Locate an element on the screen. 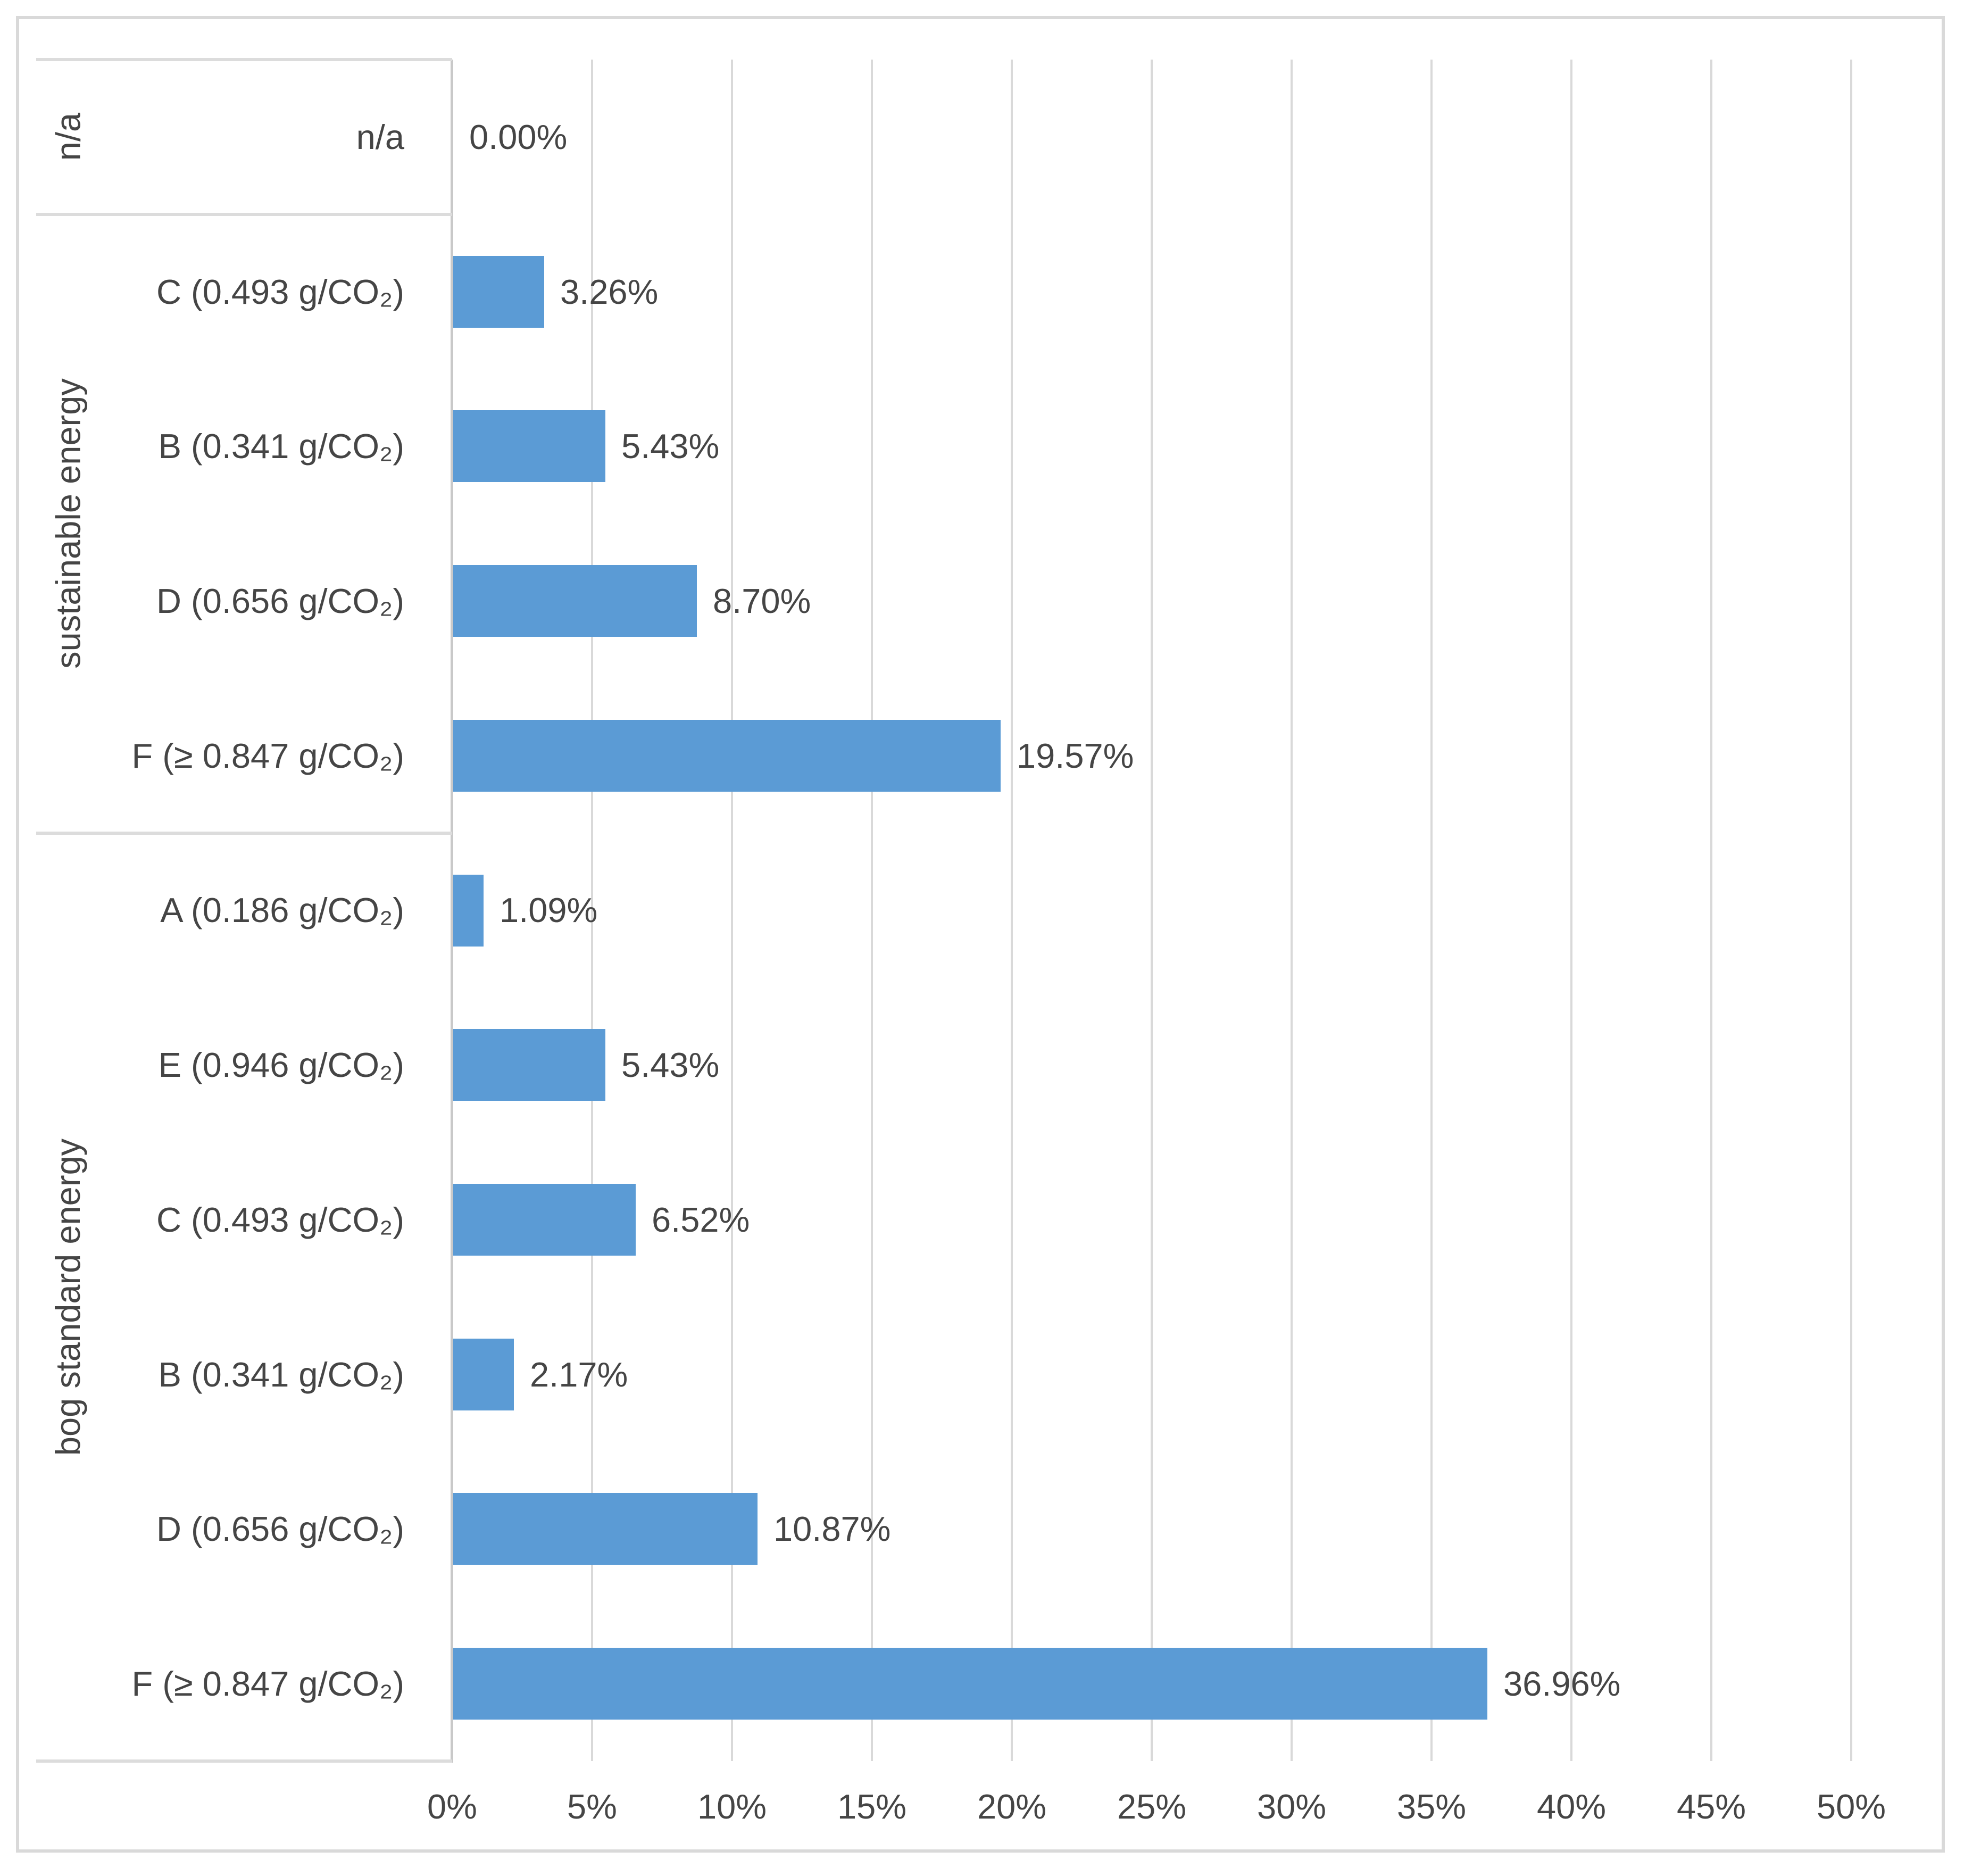 The width and height of the screenshot is (1964, 1876). value-label: 10.87% is located at coordinates (832, 1529).